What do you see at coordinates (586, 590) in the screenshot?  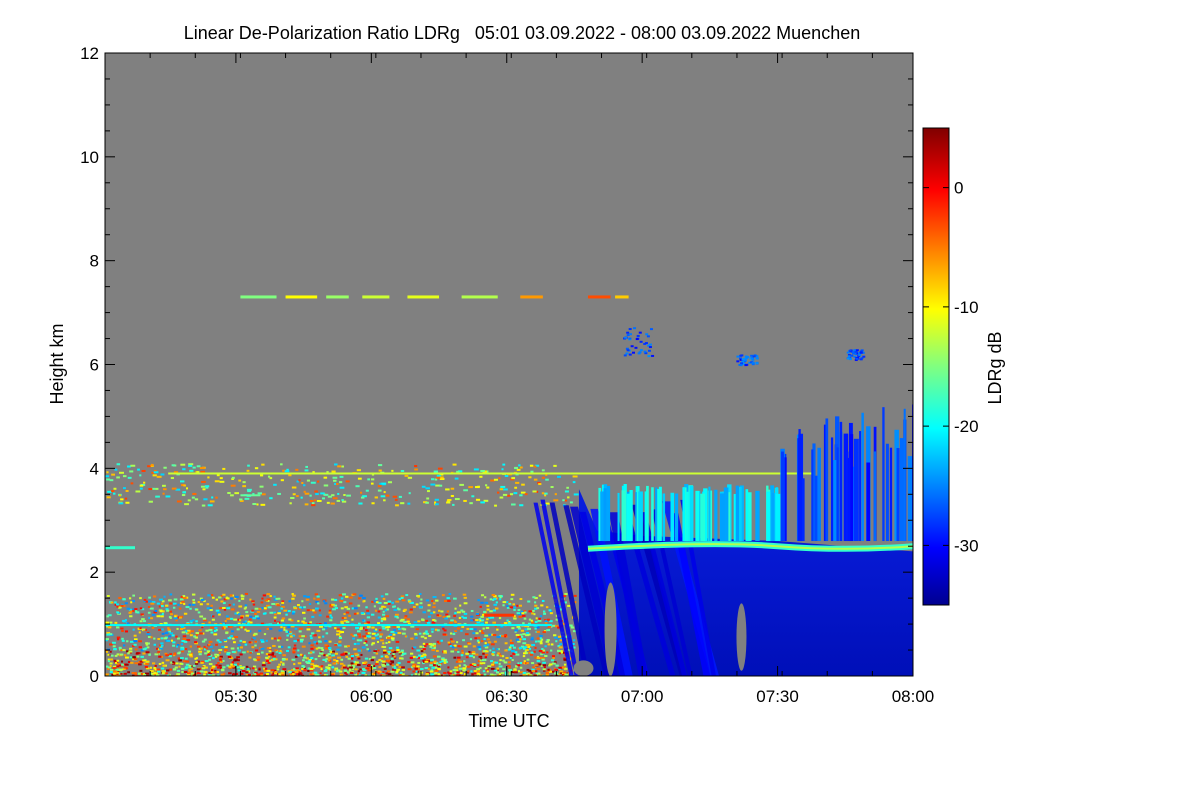 I see `fall-streak` at bounding box center [586, 590].